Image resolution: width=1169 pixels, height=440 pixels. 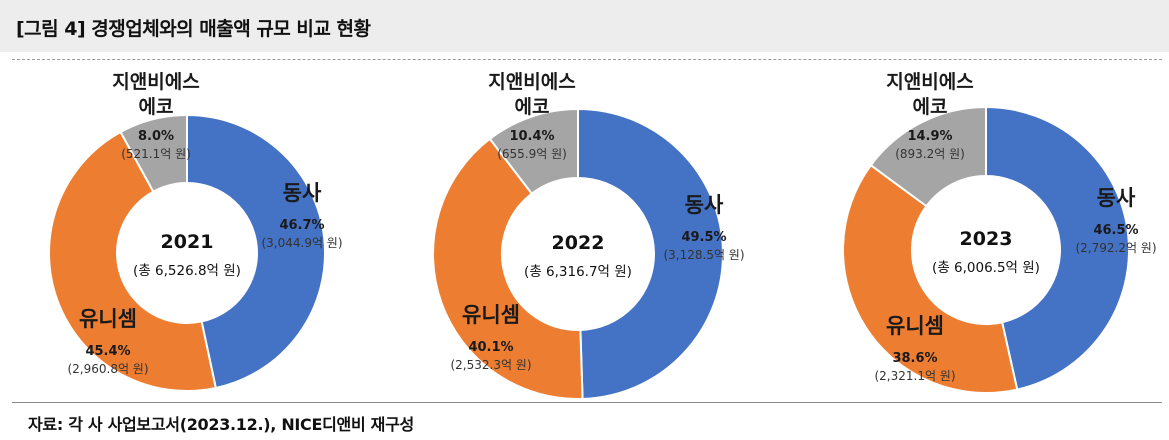 I want to click on slice-value-label: (521.1억 원), so click(x=156, y=154).